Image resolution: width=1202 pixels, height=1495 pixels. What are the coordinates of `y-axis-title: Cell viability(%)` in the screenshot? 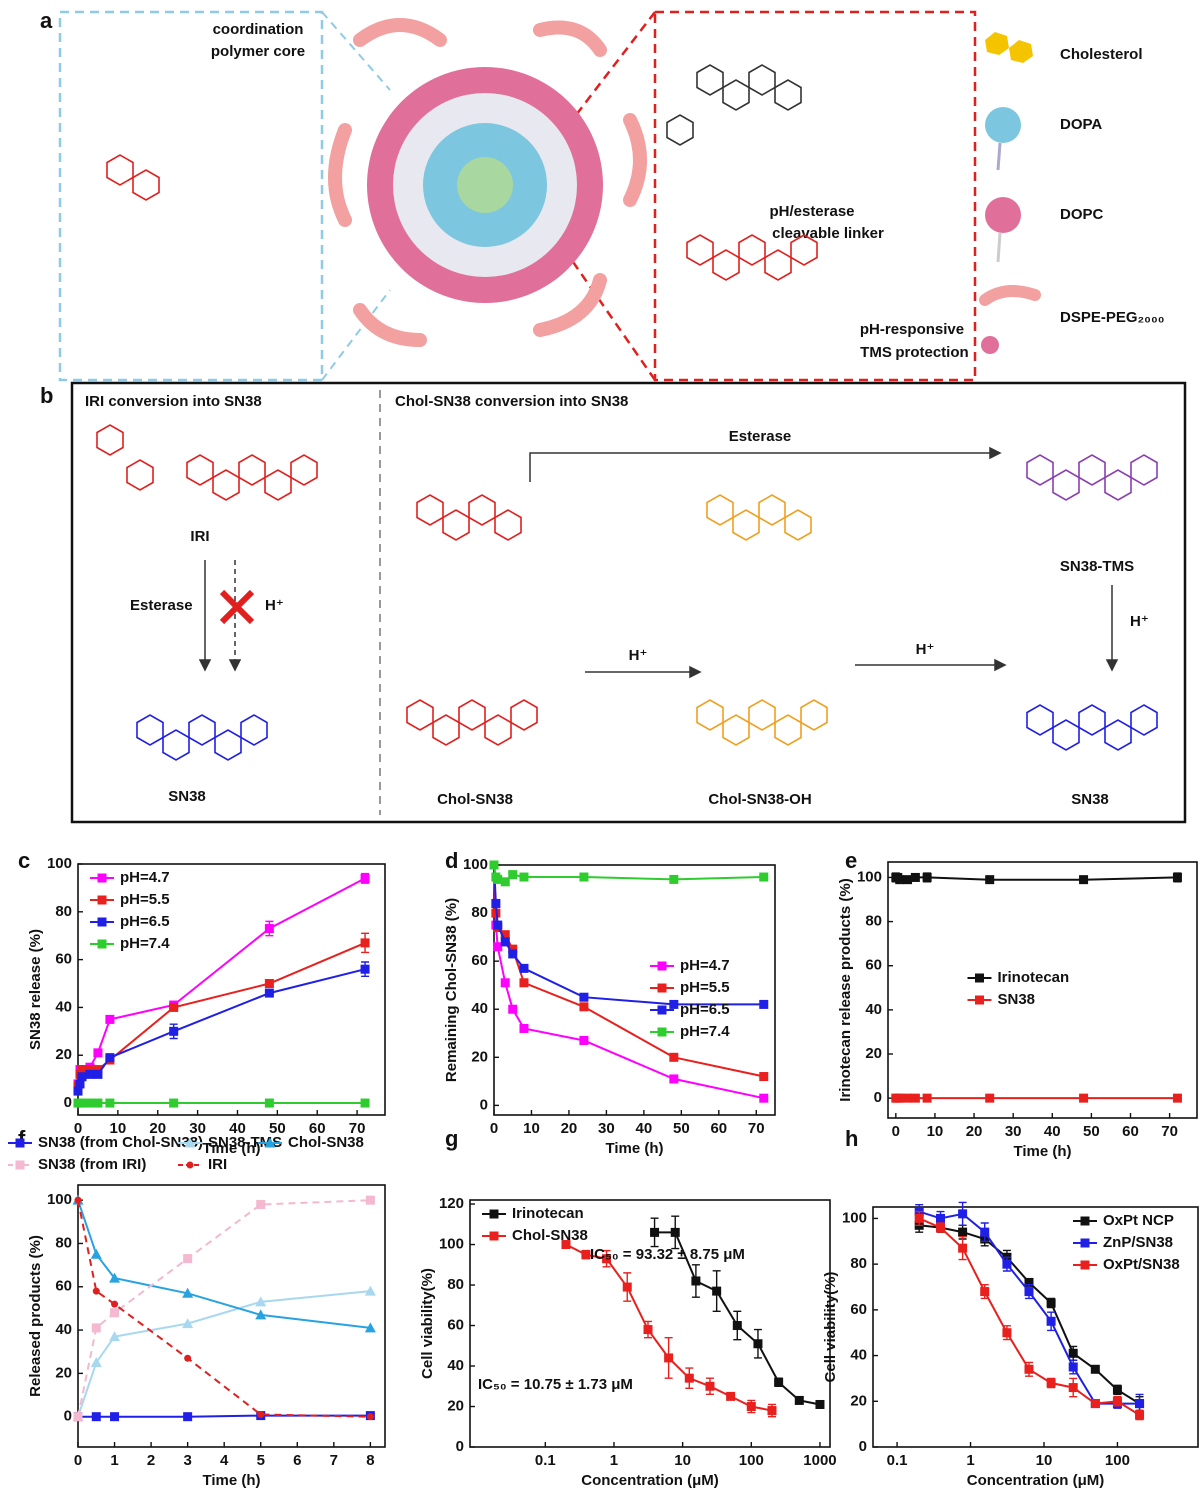 It's located at (427, 1323).